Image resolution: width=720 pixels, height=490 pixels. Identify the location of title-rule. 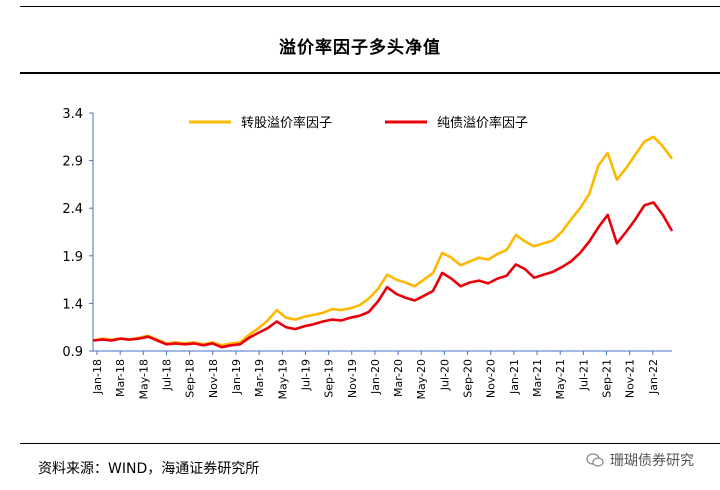
(370, 73).